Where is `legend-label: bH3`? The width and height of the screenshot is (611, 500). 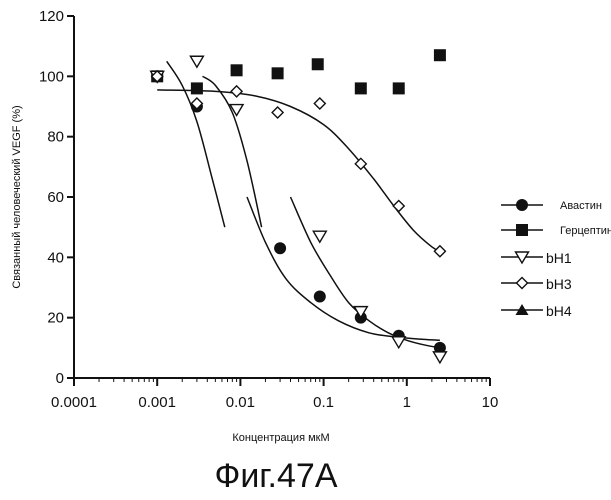
legend-label: bH3 is located at coordinates (559, 284).